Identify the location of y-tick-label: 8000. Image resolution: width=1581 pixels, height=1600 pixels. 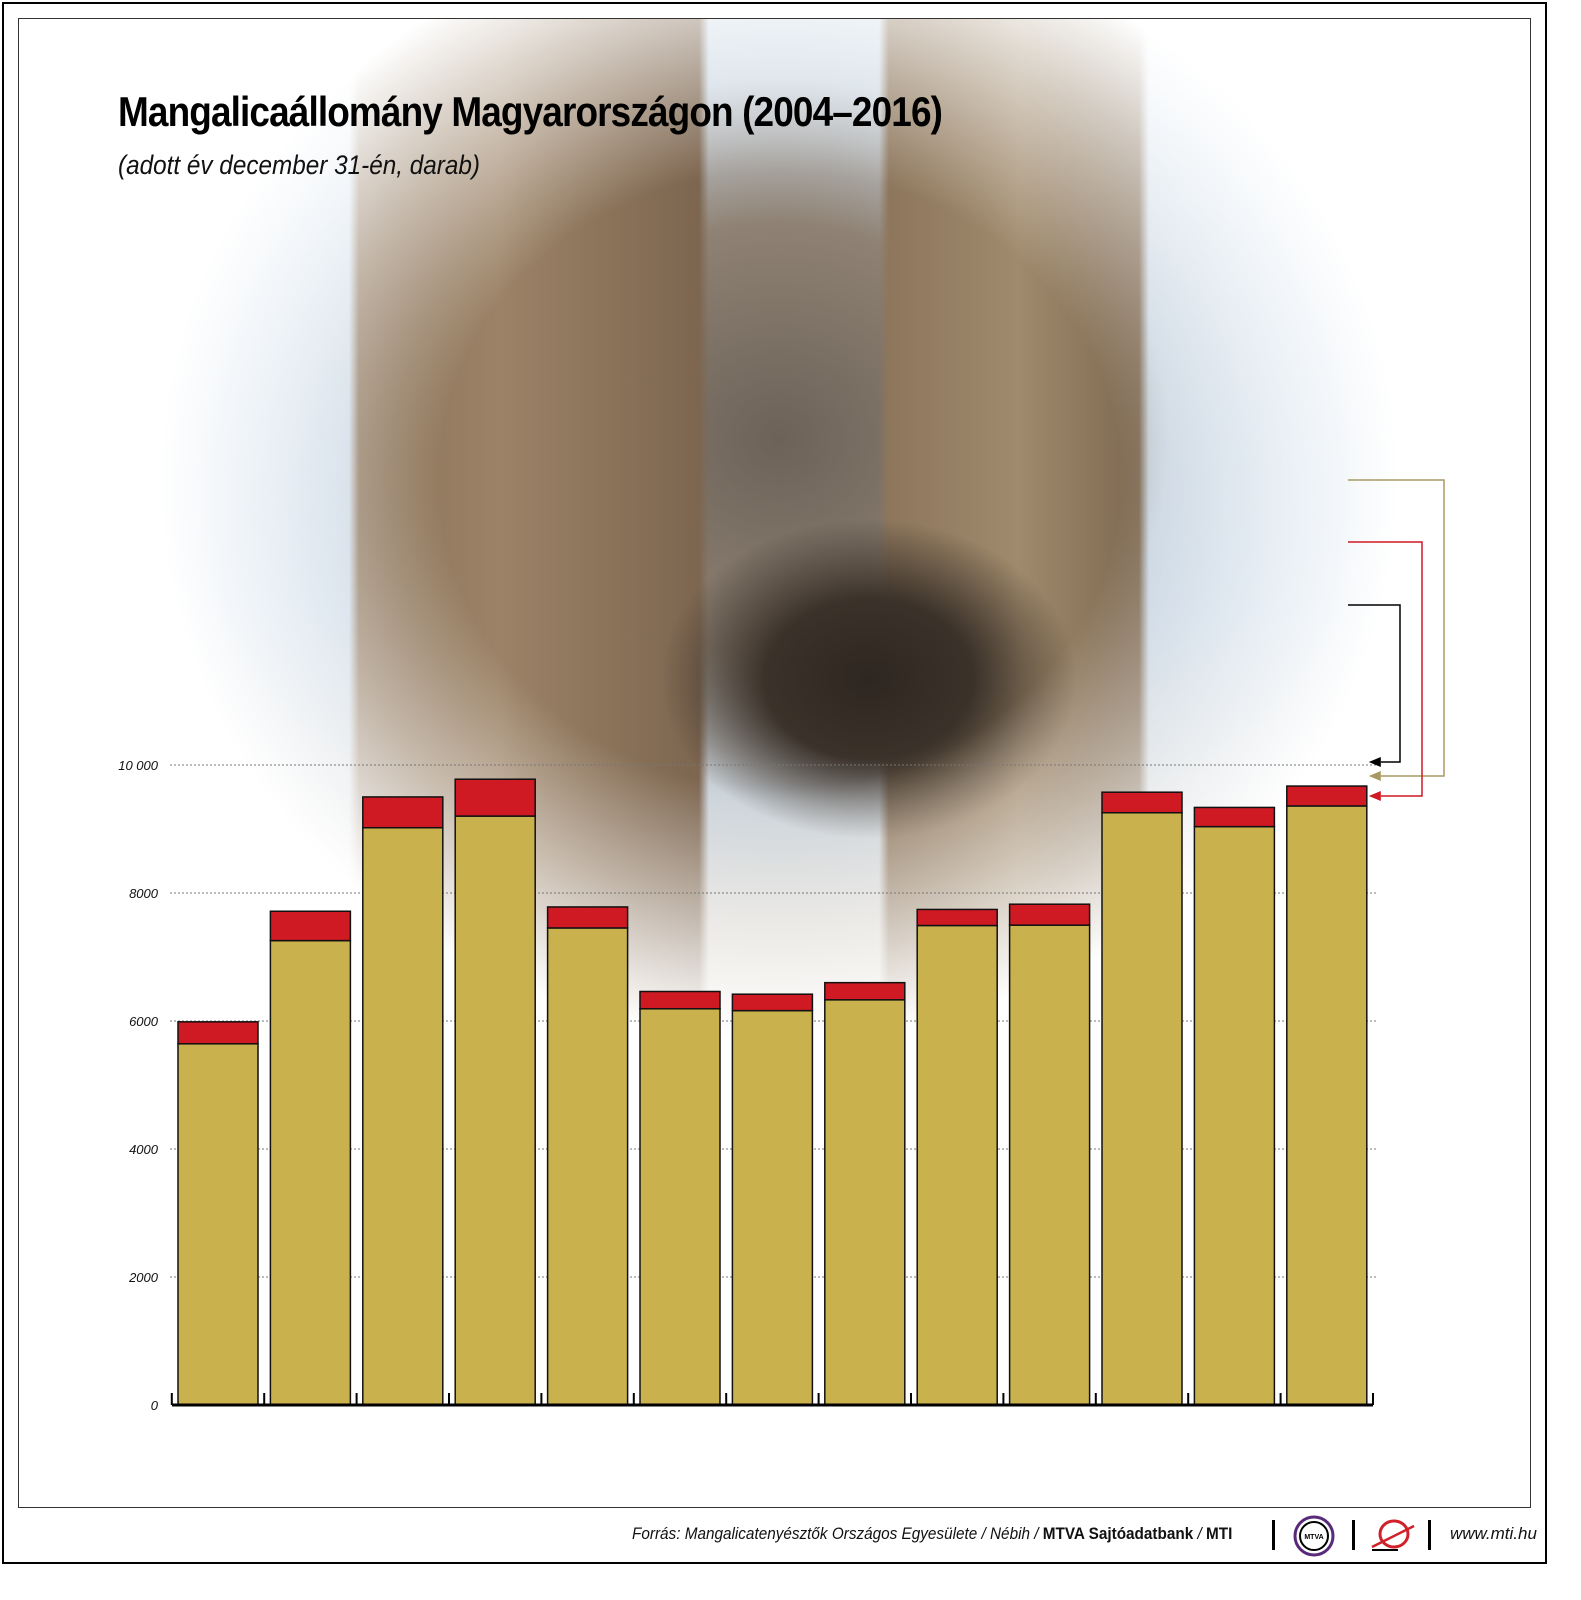
(144, 893).